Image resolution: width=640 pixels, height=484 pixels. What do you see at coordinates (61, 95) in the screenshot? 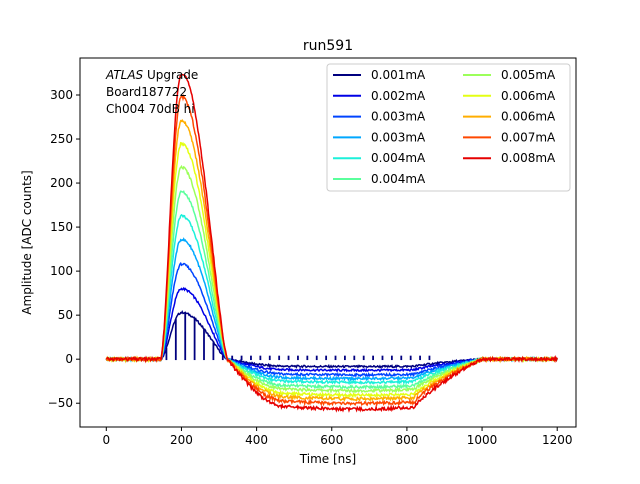
I see `y-tick-label: 300` at bounding box center [61, 95].